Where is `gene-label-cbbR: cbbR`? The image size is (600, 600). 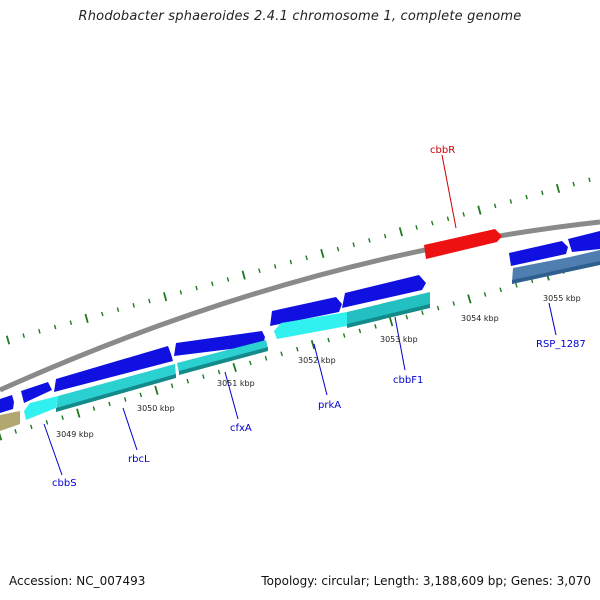 gene-label-cbbR: cbbR is located at coordinates (442, 150).